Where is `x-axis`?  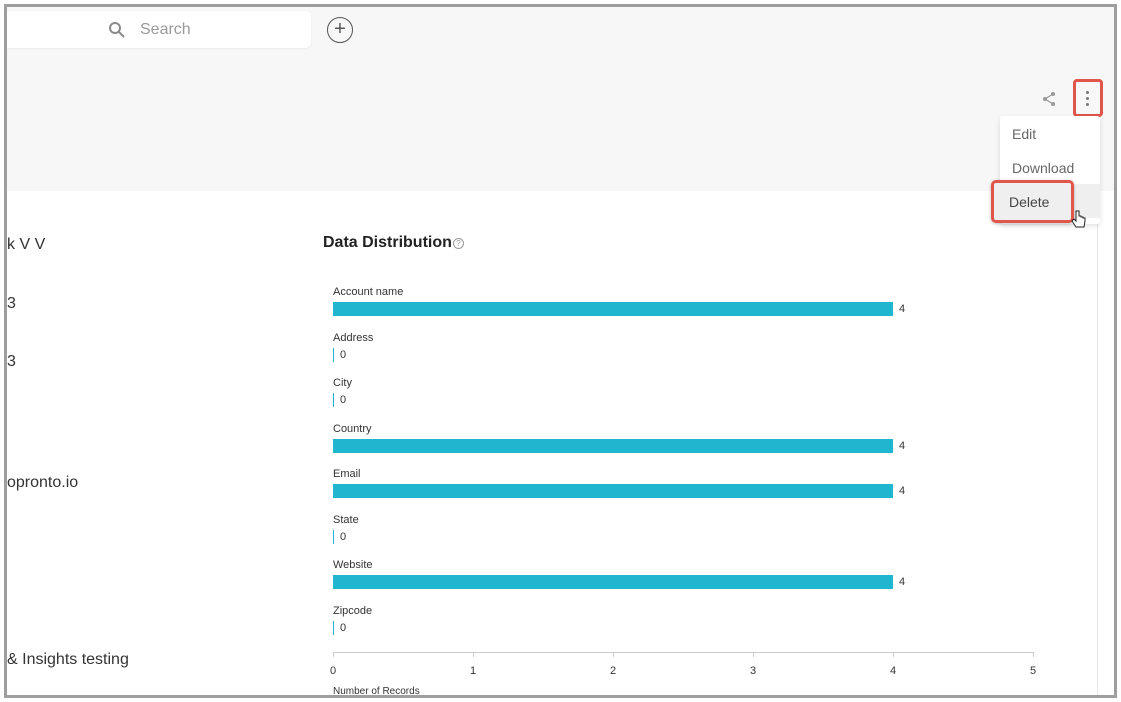 x-axis is located at coordinates (683, 652).